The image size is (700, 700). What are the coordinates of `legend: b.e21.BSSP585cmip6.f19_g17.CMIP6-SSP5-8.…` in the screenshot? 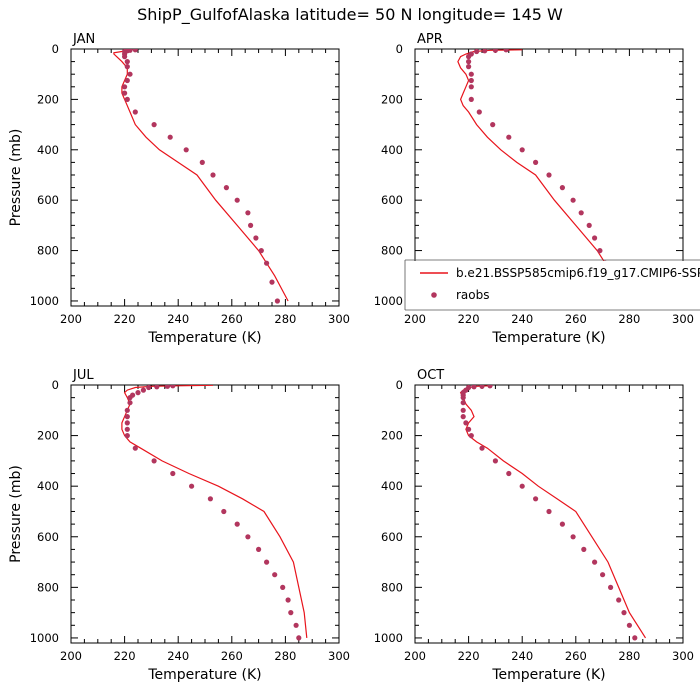 It's located at (552, 285).